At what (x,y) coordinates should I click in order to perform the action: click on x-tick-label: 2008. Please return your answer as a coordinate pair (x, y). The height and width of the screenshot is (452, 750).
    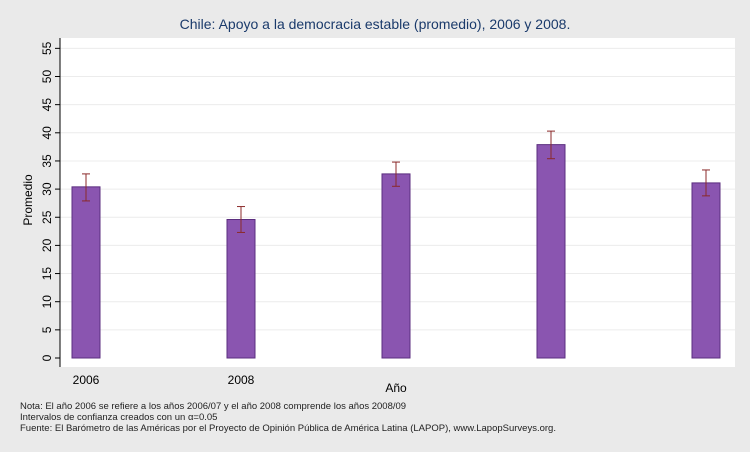
    Looking at the image, I should click on (241, 380).